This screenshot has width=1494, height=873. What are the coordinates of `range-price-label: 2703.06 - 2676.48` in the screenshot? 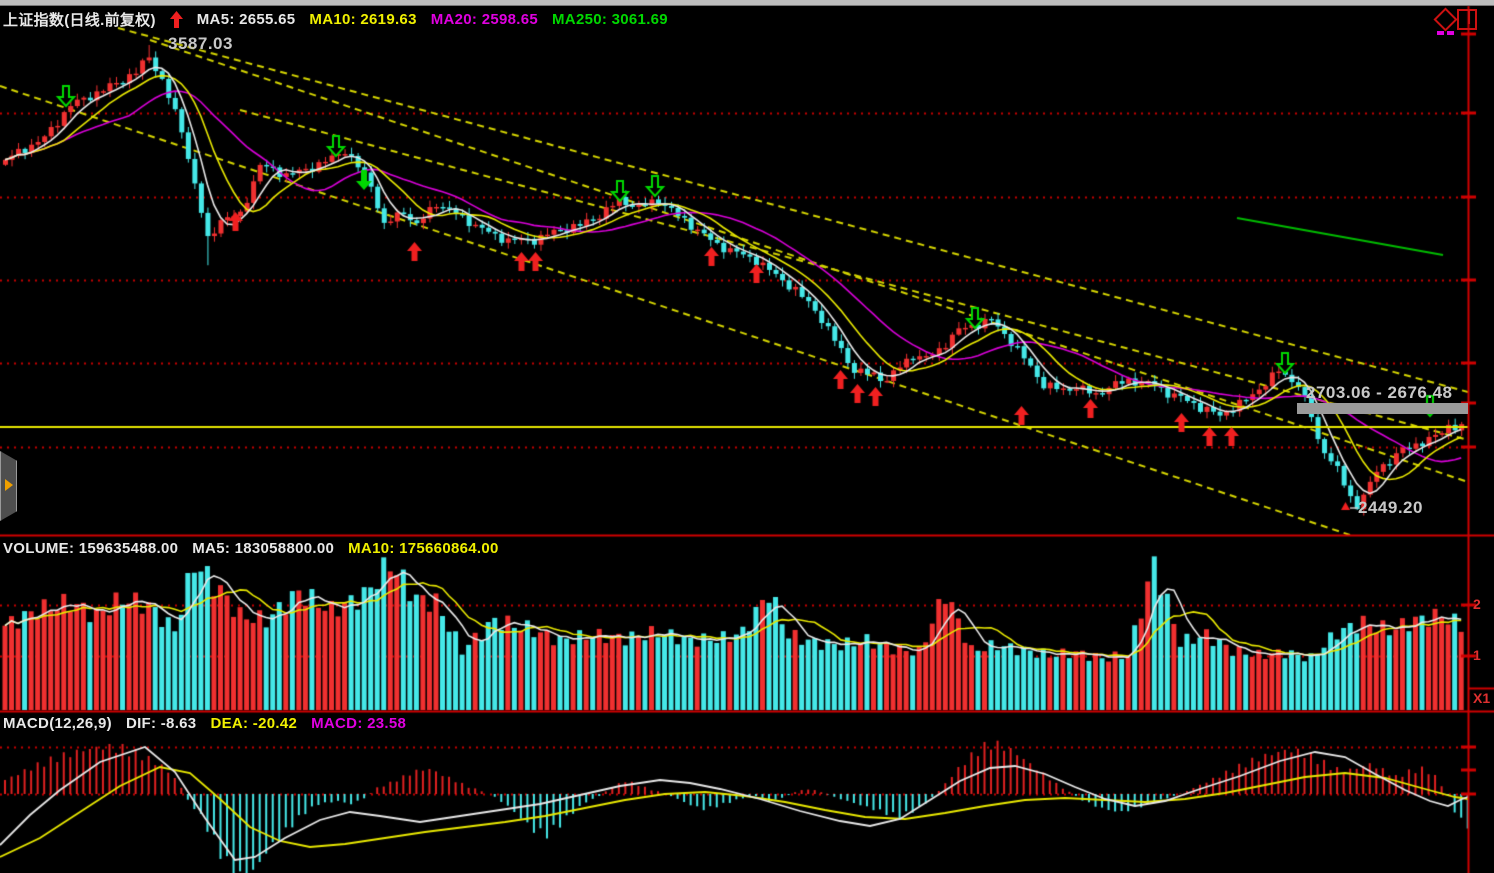 It's located at (1379, 392).